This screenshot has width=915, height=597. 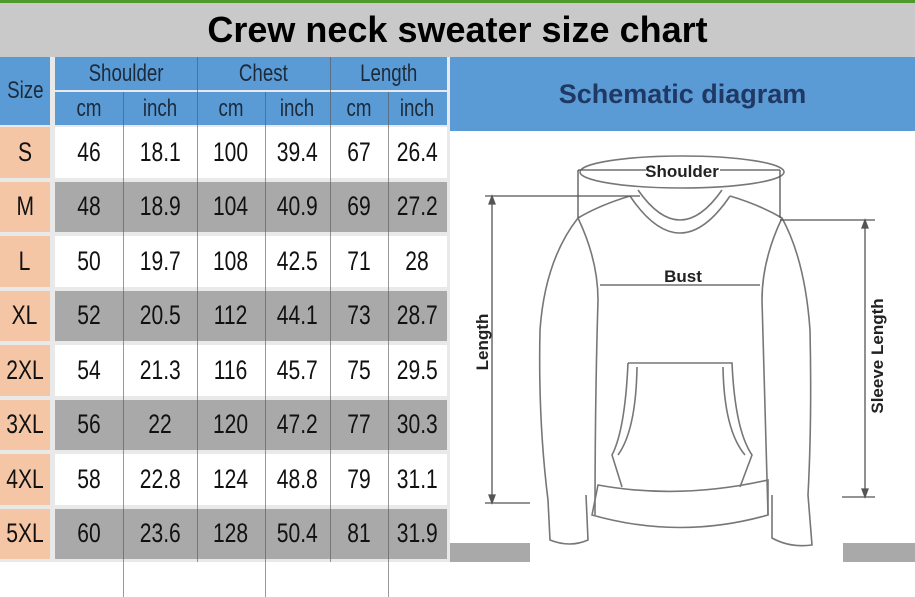 I want to click on value-cell: 27.2, so click(x=417, y=206).